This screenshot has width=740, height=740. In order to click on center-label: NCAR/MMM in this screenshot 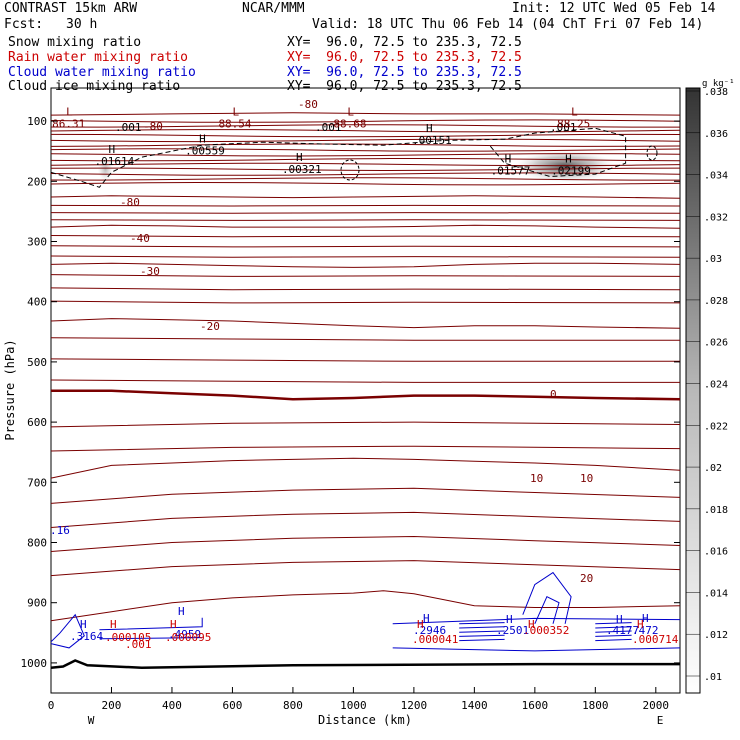, I will do `click(273, 8)`.